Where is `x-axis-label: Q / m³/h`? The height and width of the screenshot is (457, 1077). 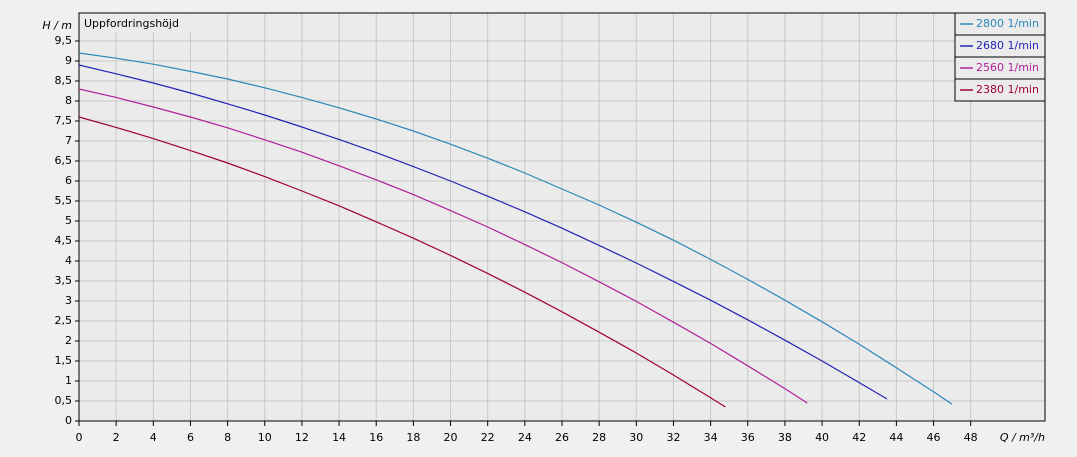 x-axis-label: Q / m³/h is located at coordinates (1022, 437).